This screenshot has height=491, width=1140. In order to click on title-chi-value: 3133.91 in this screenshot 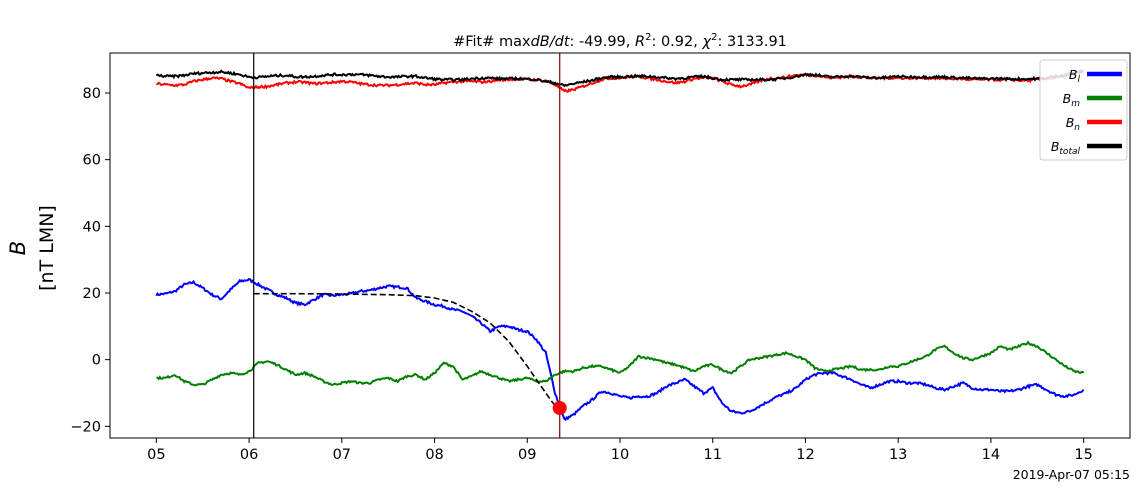, I will do `click(757, 42)`.